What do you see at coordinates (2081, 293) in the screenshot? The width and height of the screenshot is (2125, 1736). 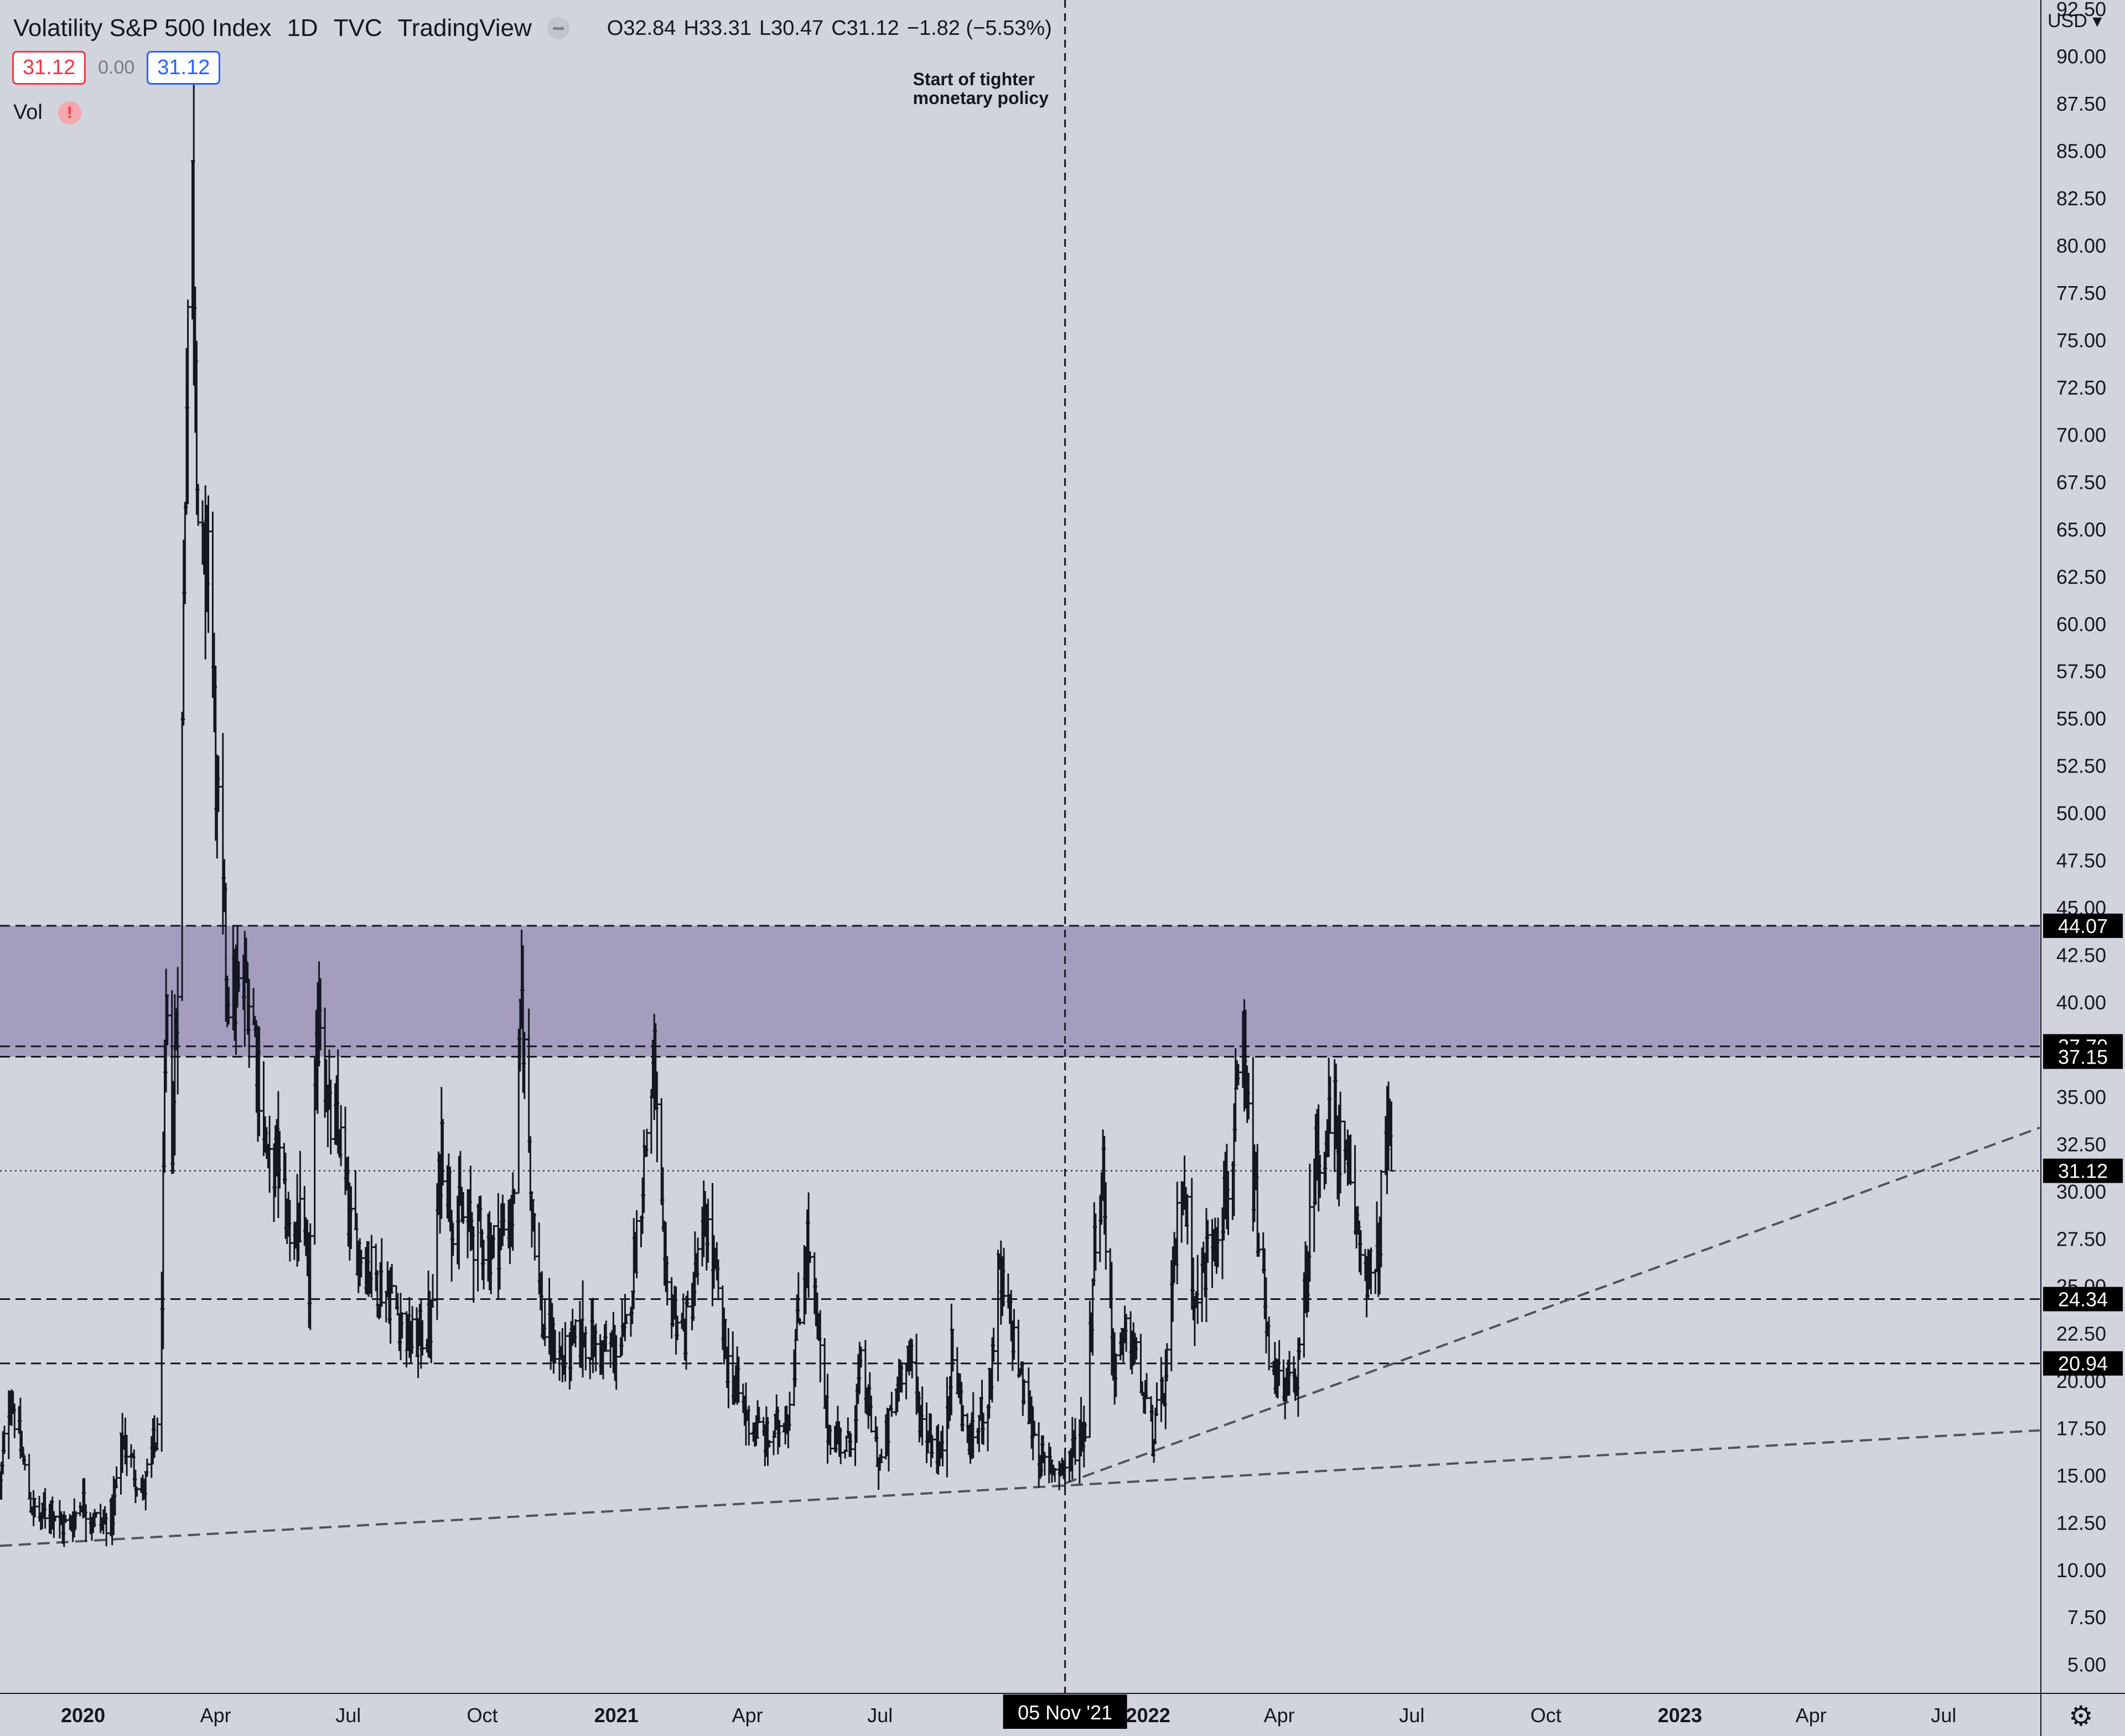 I see `price-tick-label: 77.50` at bounding box center [2081, 293].